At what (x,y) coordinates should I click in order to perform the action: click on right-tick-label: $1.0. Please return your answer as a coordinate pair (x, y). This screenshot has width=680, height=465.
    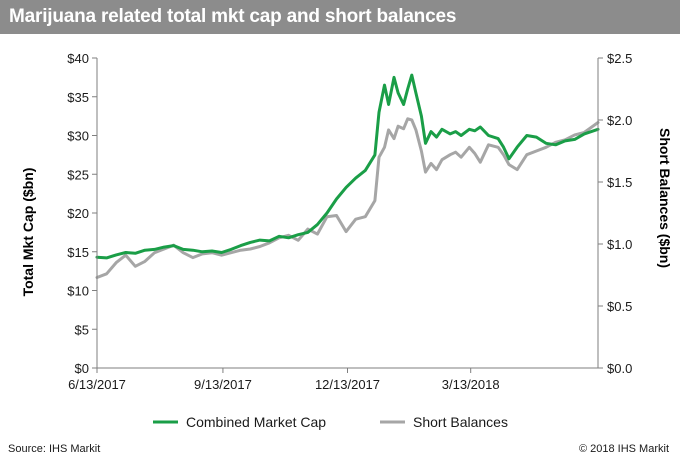
    Looking at the image, I should click on (619, 244).